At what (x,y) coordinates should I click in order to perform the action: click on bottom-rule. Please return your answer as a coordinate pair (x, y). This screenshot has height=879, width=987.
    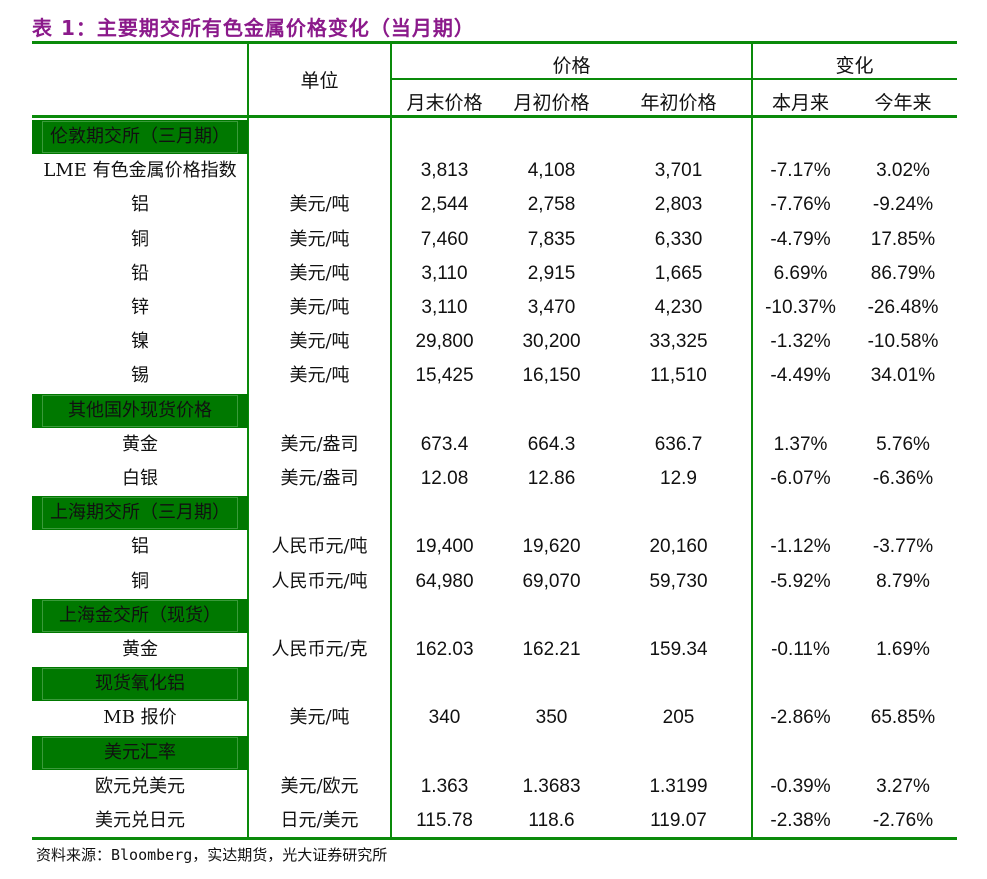
    Looking at the image, I should click on (494, 838).